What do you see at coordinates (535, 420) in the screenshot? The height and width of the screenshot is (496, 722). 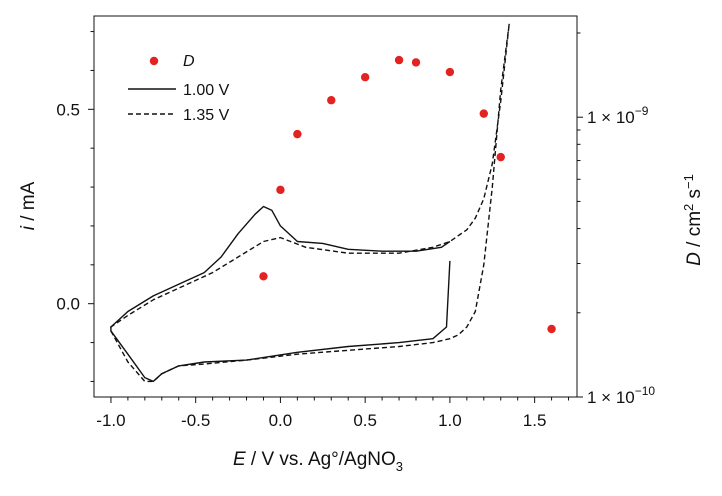 I see `x-tick-label: 1.5` at bounding box center [535, 420].